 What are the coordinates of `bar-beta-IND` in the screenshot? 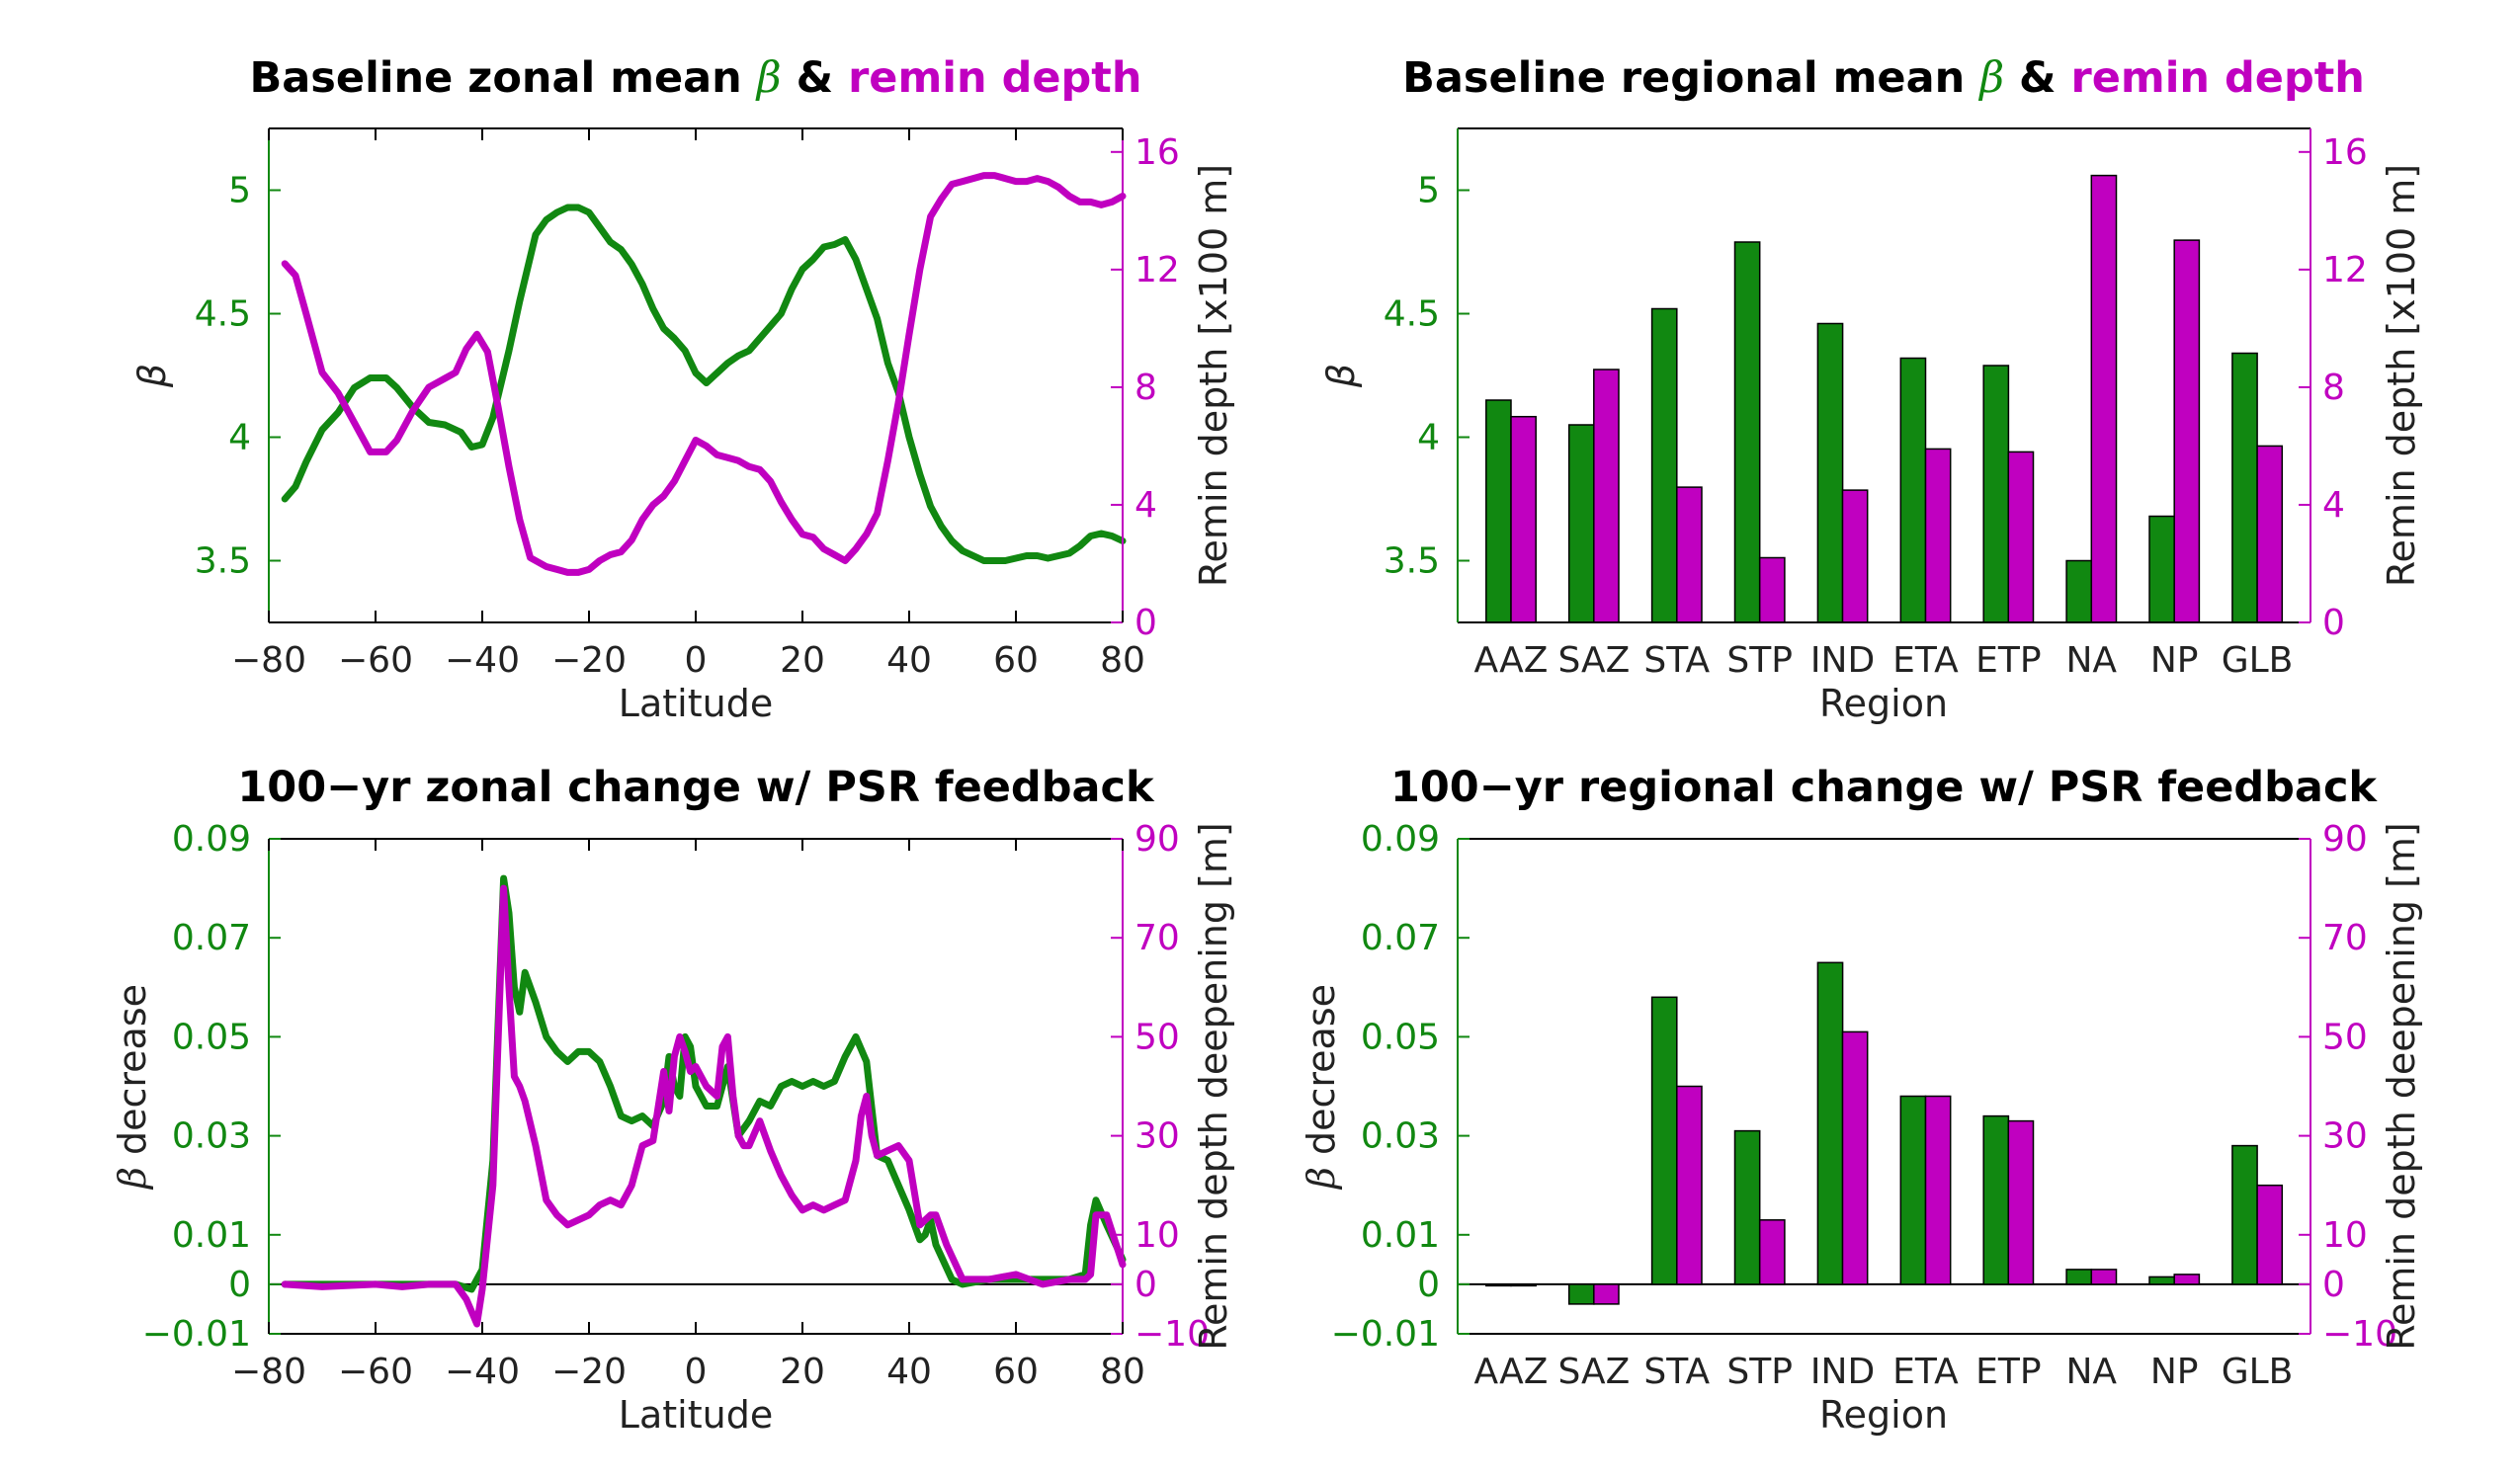 It's located at (1830, 472).